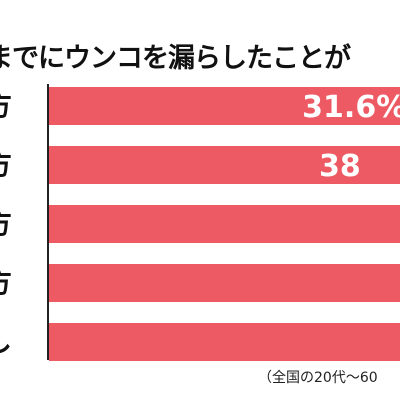  Describe the element at coordinates (318, 378) in the screenshot. I see `footnote: （全国の20代～60` at that location.